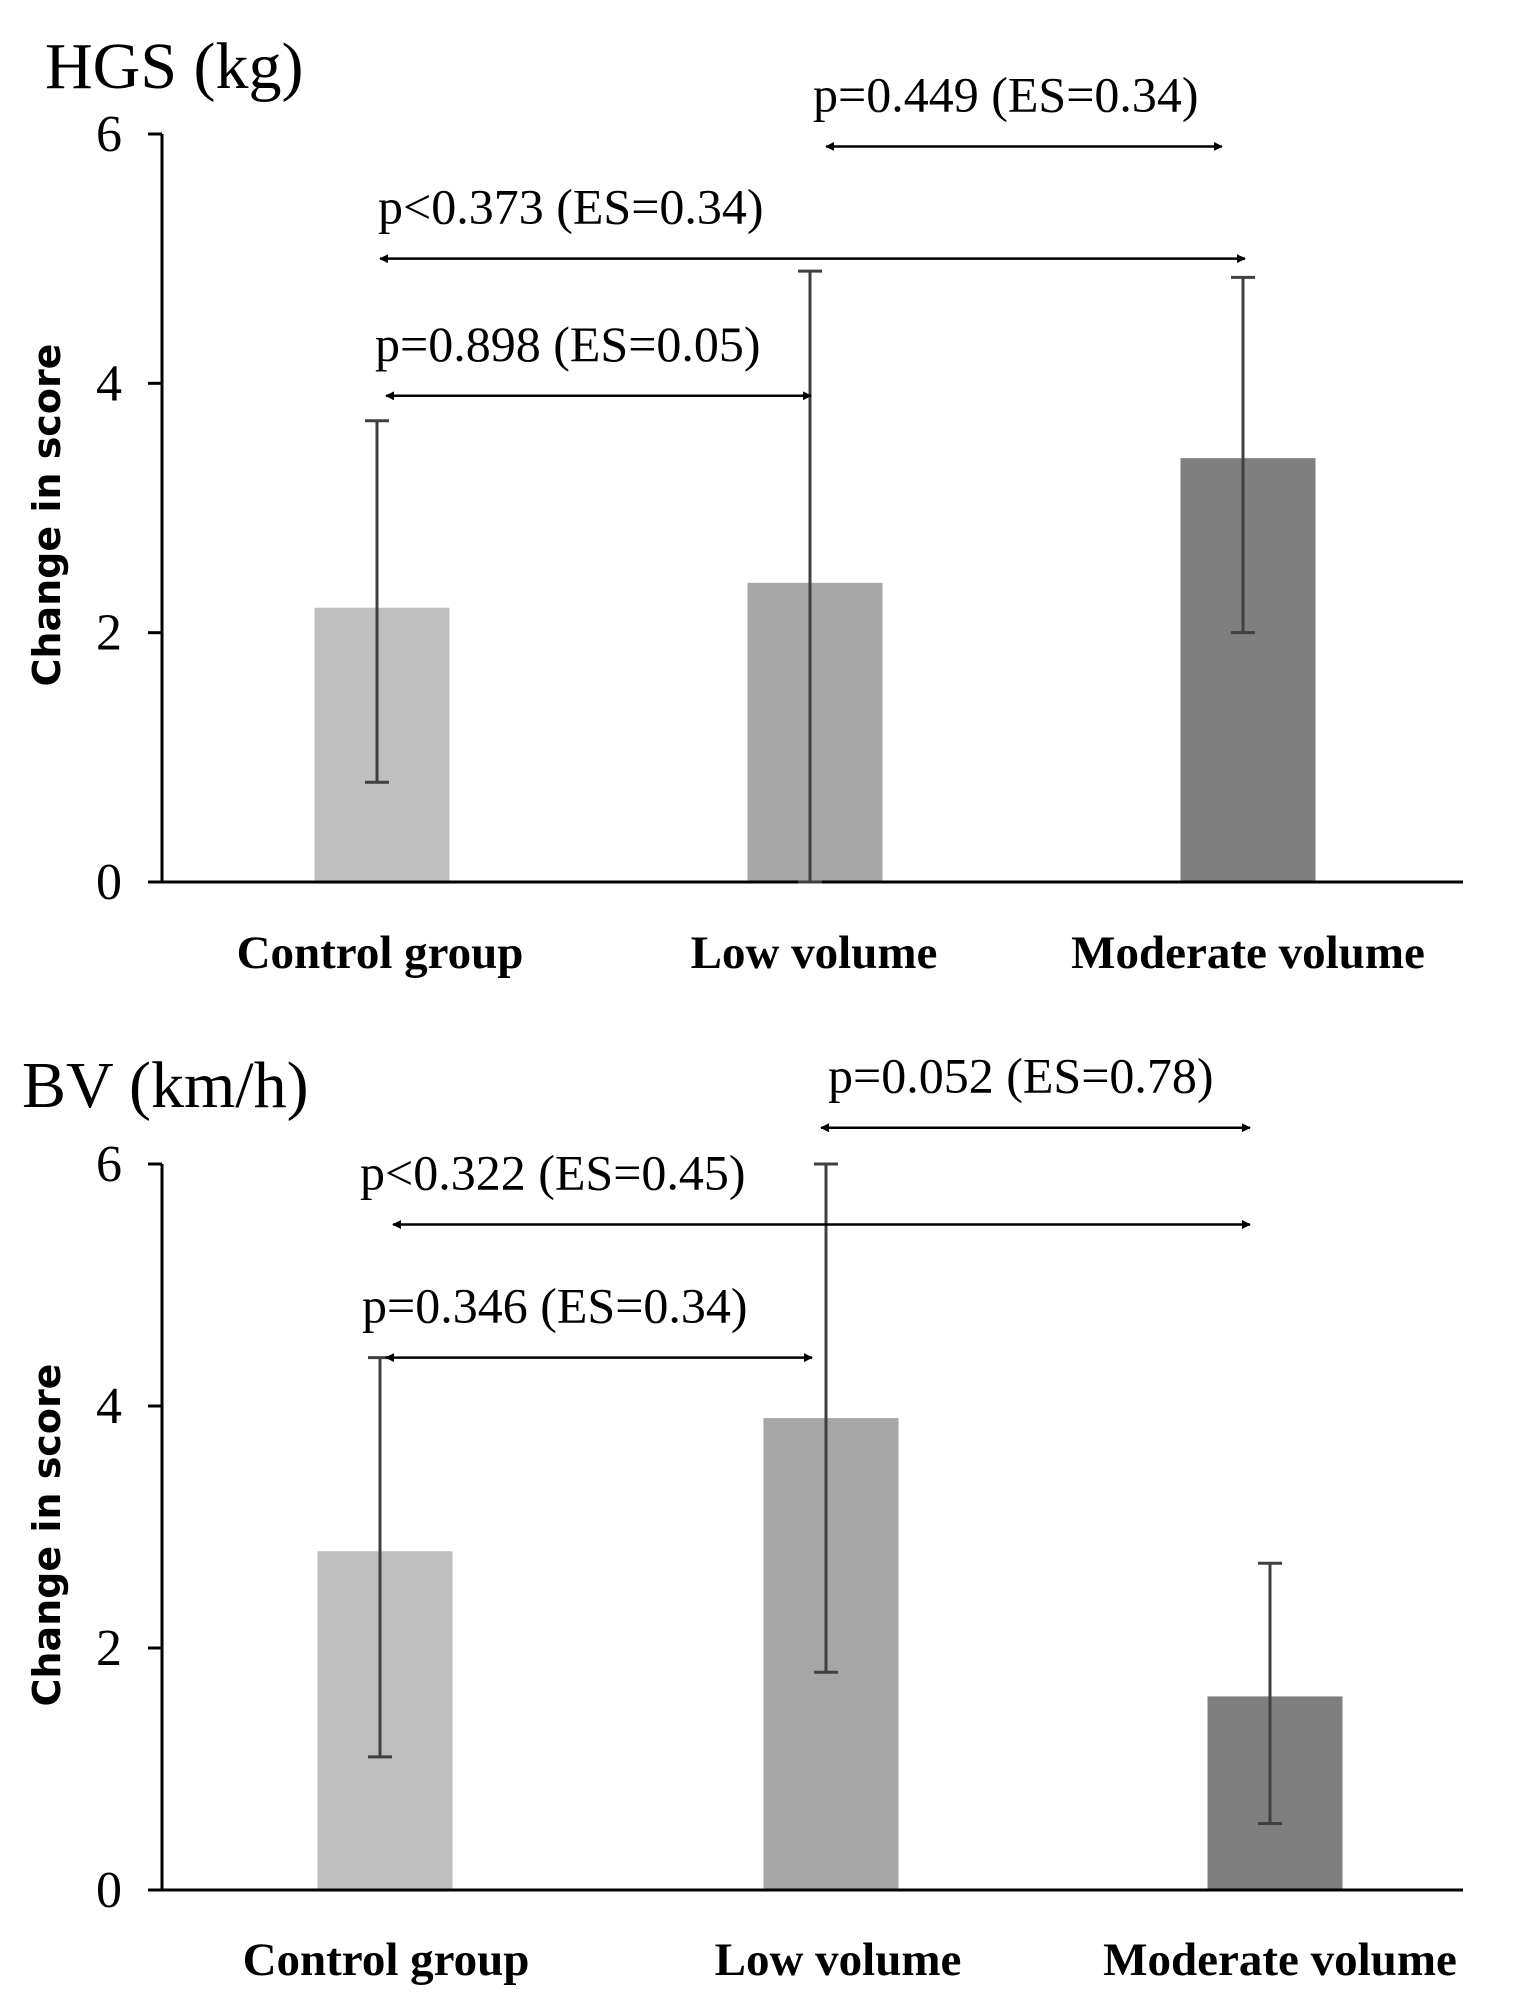 The width and height of the screenshot is (1519, 2003). What do you see at coordinates (555, 1306) in the screenshot?
I see `comparison-label: p=0.346 (ES=0.34)` at bounding box center [555, 1306].